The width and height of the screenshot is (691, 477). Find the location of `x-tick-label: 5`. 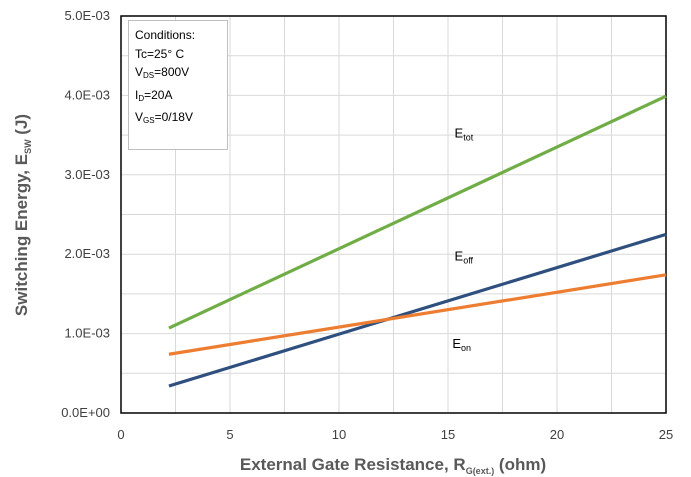

x-tick-label: 5 is located at coordinates (229, 434).